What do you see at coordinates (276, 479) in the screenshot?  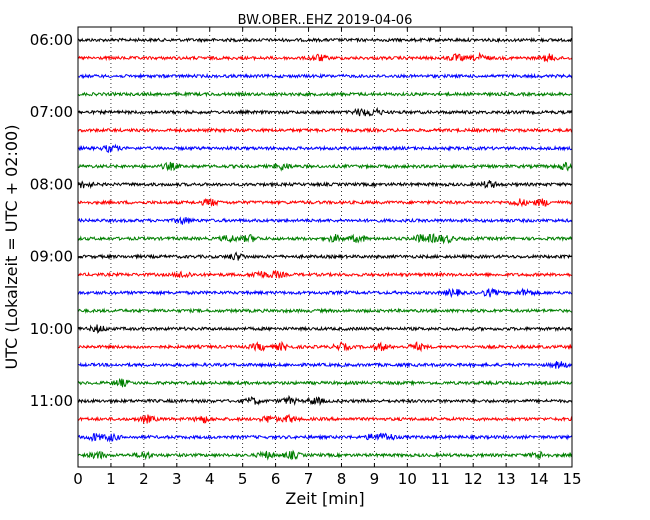 I see `x-tick-label: 6` at bounding box center [276, 479].